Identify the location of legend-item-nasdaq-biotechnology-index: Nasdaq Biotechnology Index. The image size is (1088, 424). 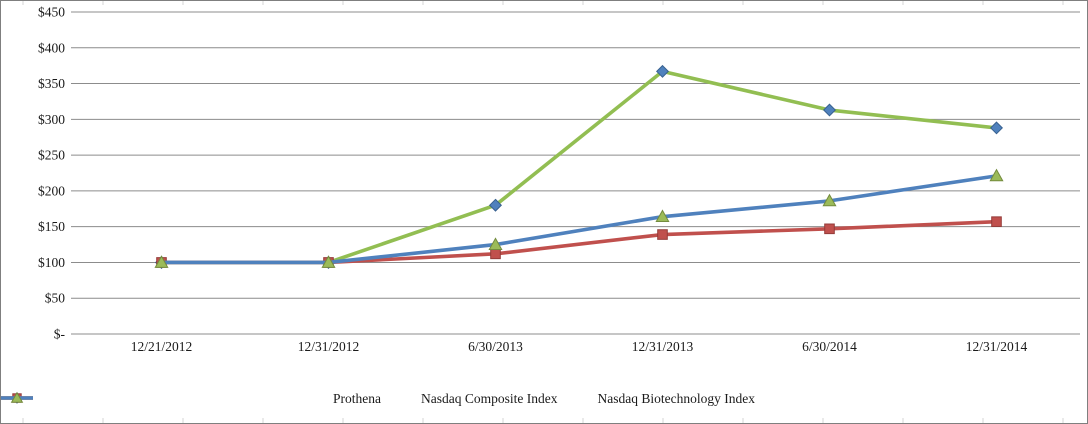
(378, 399).